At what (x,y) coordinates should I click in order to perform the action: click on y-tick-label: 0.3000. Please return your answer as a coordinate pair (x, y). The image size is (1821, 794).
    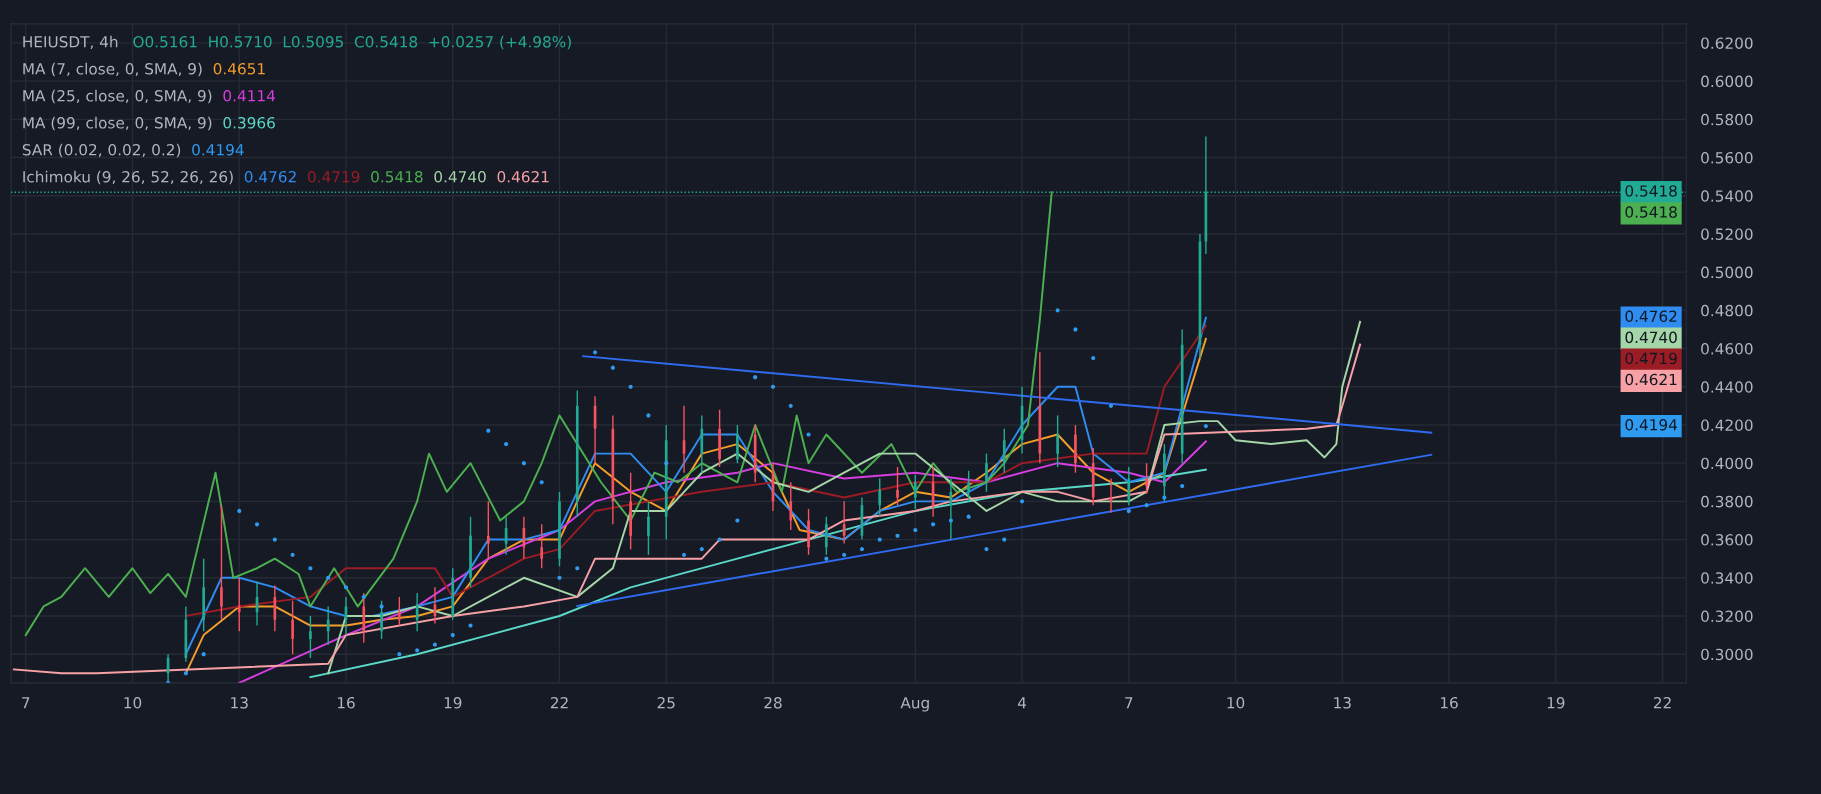
    Looking at the image, I should click on (1727, 654).